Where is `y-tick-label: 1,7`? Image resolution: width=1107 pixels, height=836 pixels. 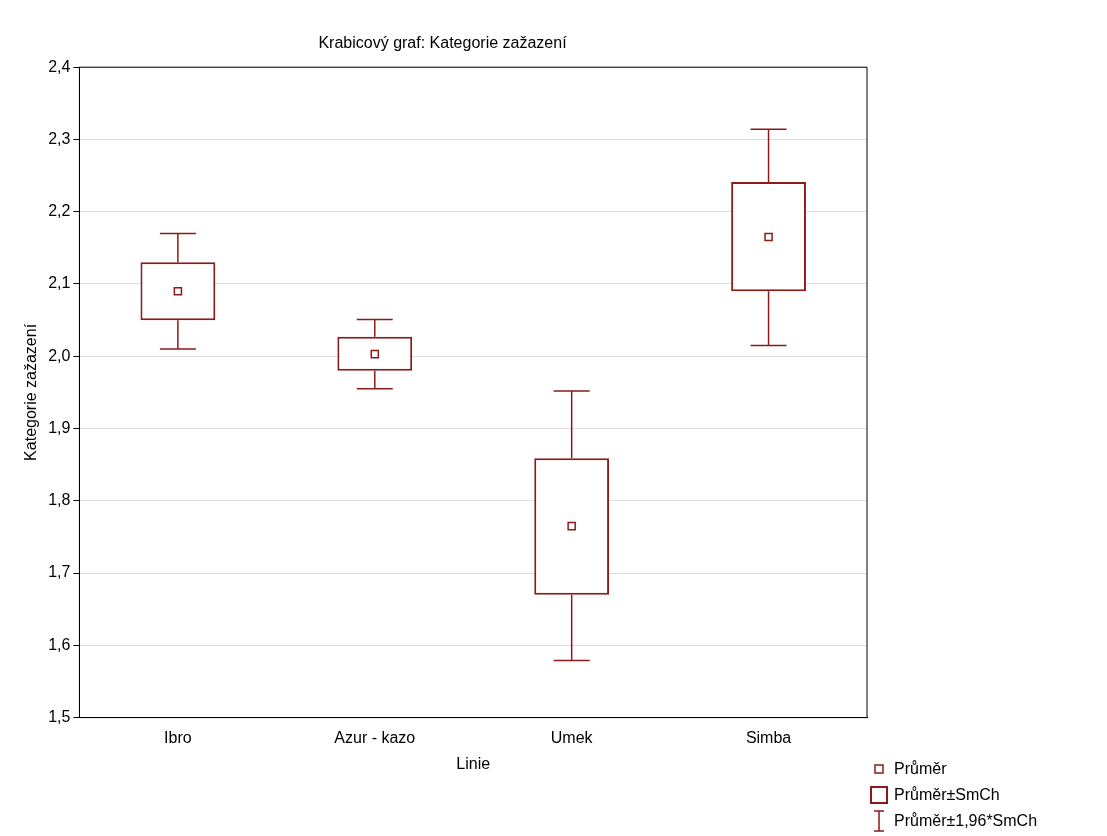 y-tick-label: 1,7 is located at coordinates (59, 572).